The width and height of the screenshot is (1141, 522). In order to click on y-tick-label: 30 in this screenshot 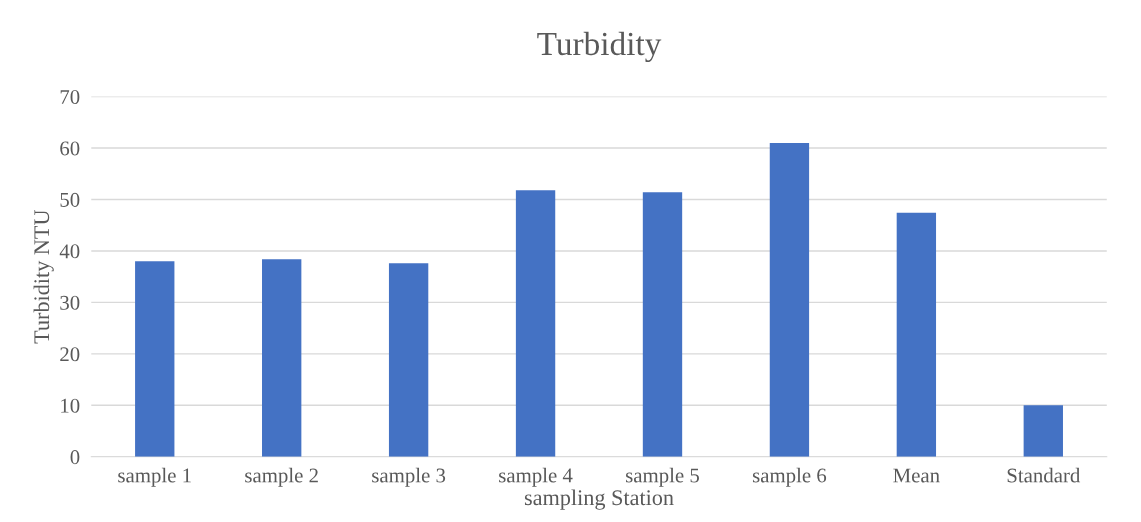, I will do `click(70, 302)`.